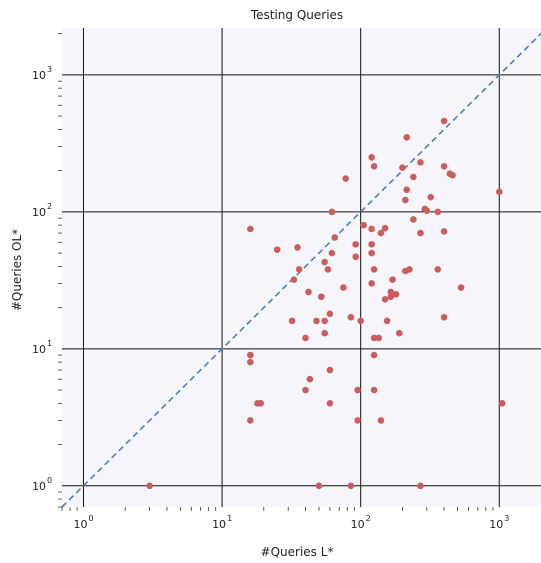 This screenshot has height=563, width=541. Describe the element at coordinates (291, 522) in the screenshot. I see `x-axis-tick-labels: 10 0 10 1 10 2 10 3` at that location.